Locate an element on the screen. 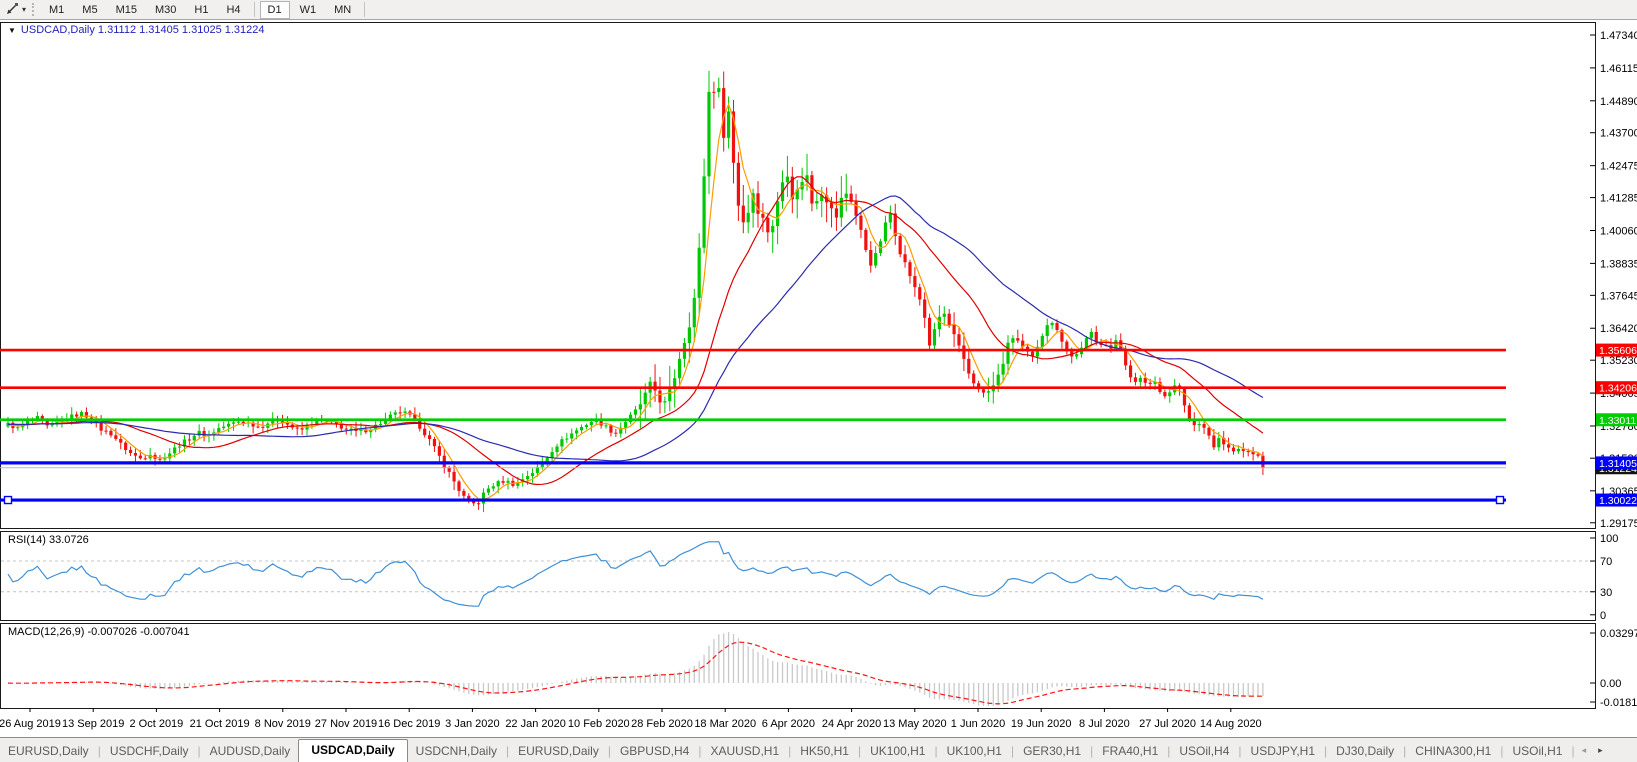 Image resolution: width=1637 pixels, height=762 pixels. horizontal-line-1.33011: 1.33011 is located at coordinates (818, 420).